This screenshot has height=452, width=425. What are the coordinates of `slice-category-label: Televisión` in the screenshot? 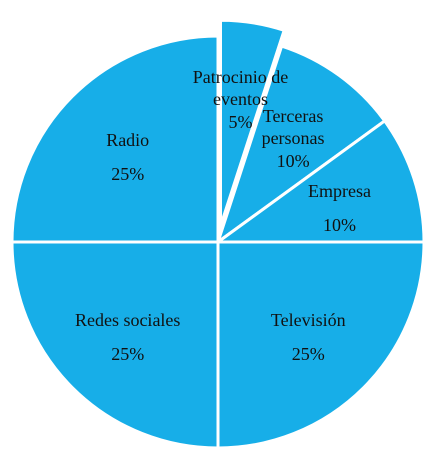 It's located at (308, 320).